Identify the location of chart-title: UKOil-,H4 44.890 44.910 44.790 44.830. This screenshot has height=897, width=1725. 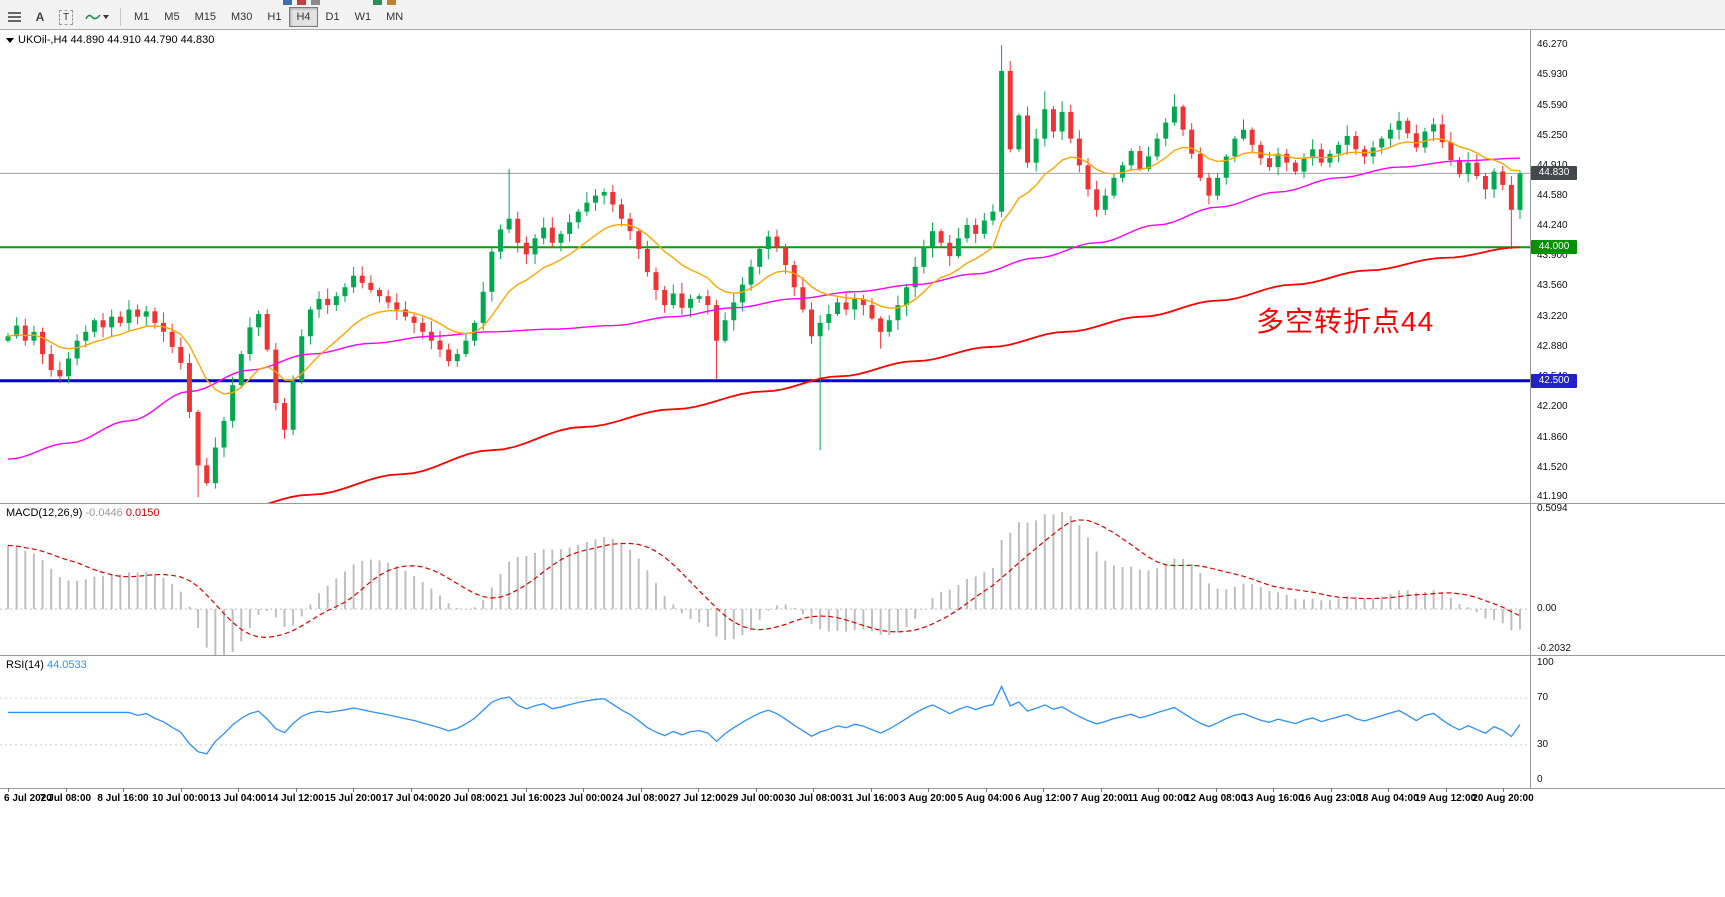
(110, 40).